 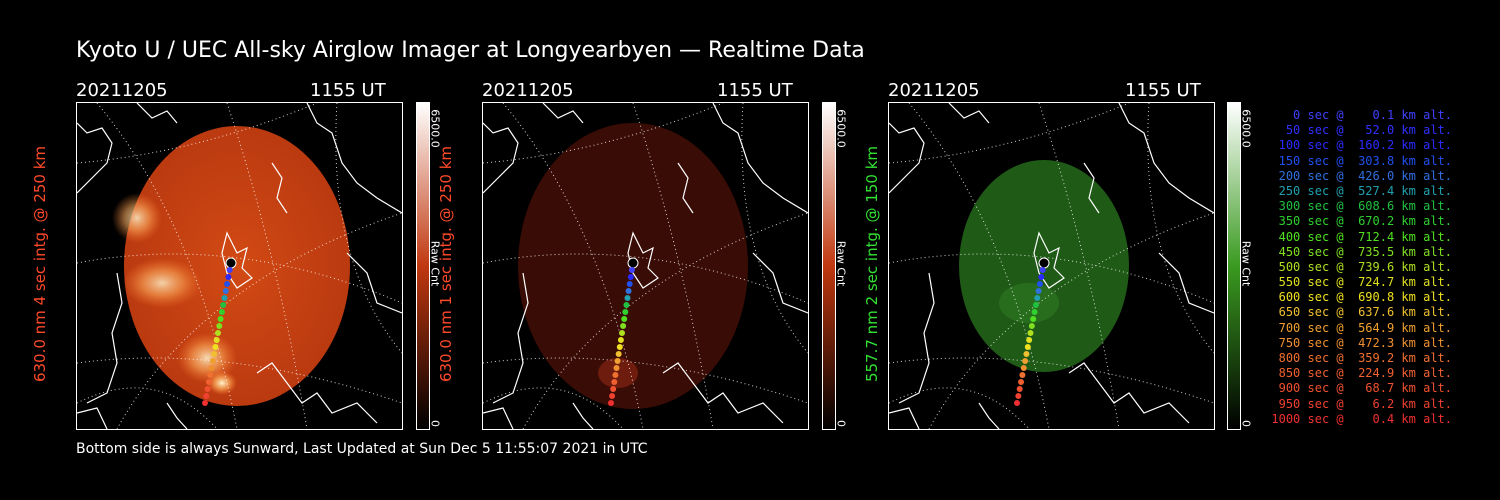 I want to click on legend-row: 700 sec @ 564.9 km alt., so click(x=1361, y=327).